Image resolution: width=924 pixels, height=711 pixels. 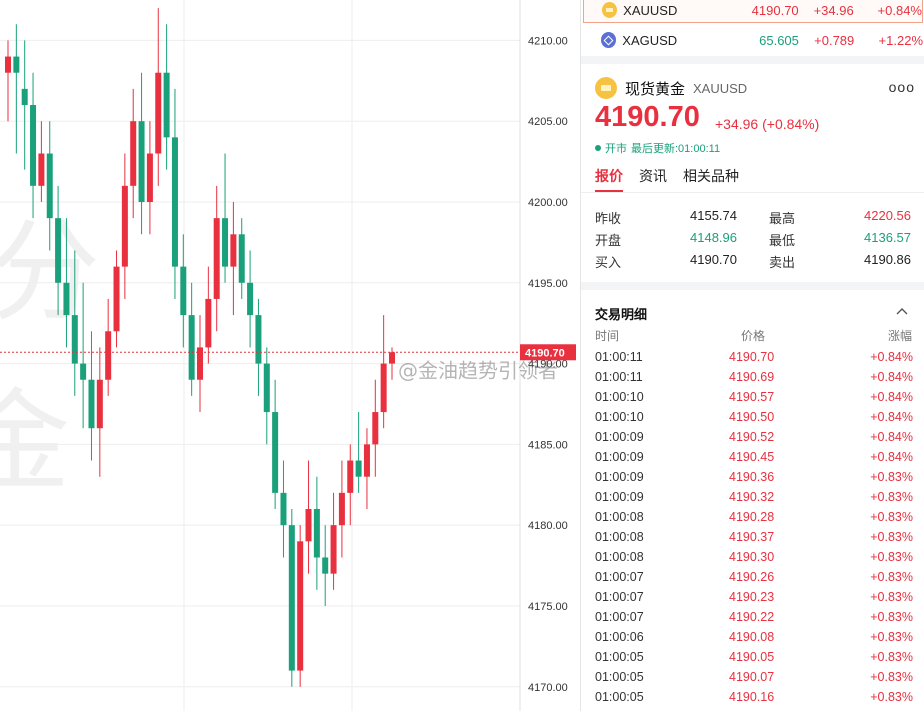 I want to click on trade-price: 4190.57, so click(x=752, y=397).